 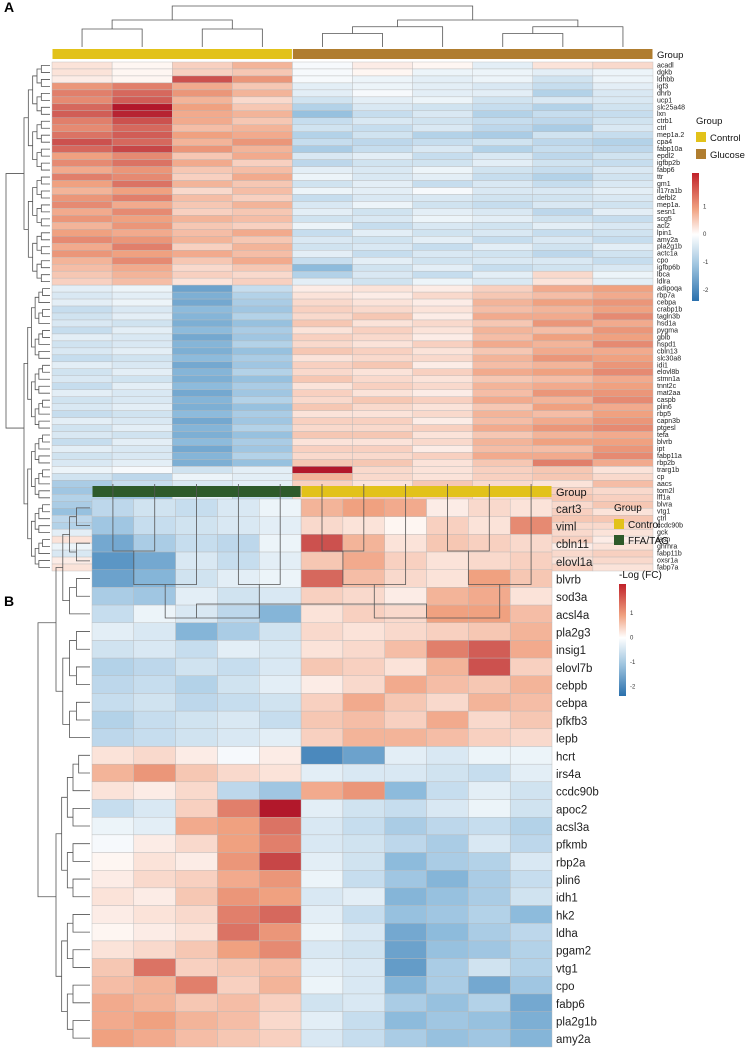 What do you see at coordinates (661, 114) in the screenshot?
I see `row-label: lxn` at bounding box center [661, 114].